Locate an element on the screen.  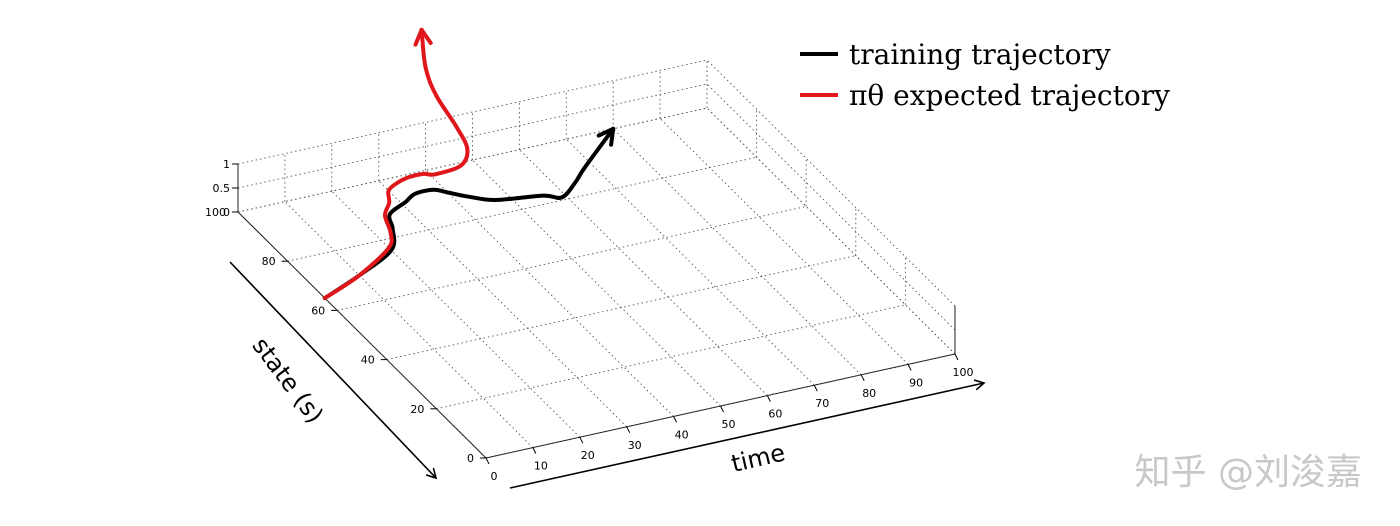
legend-label-expected: πθ expected trajectory is located at coordinates (1009, 95).